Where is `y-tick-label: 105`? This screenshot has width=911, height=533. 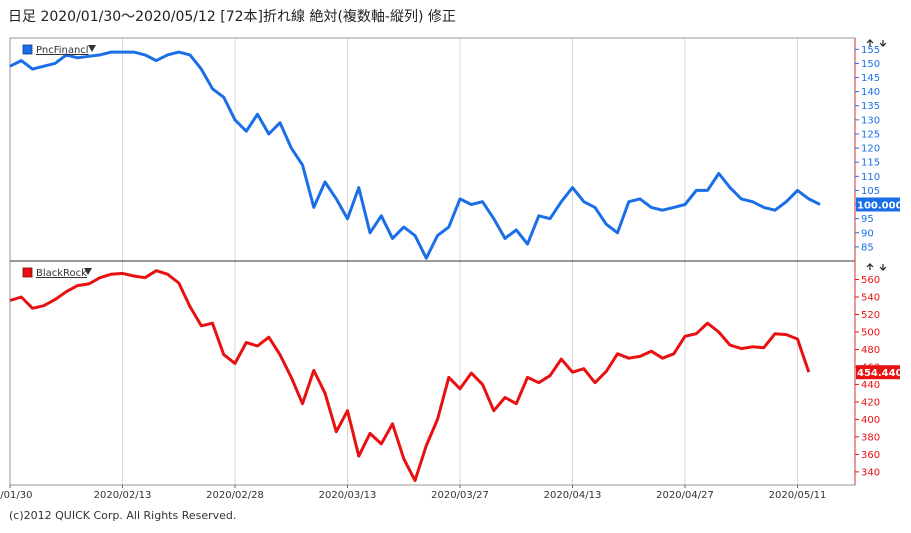
y-tick-label: 105 is located at coordinates (870, 191).